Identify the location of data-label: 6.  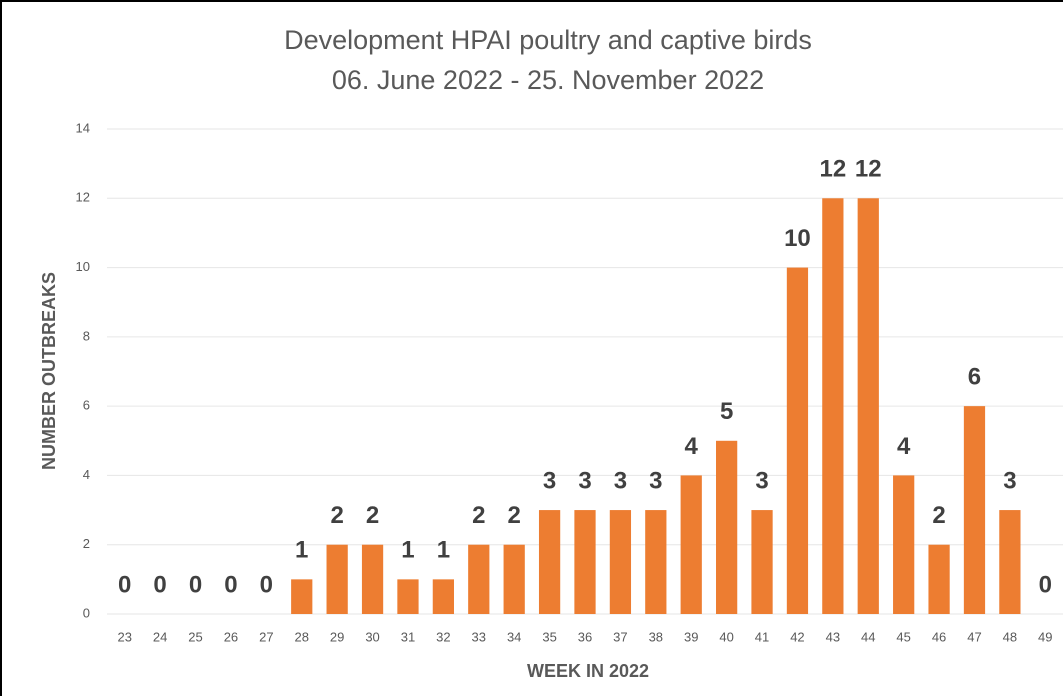
(974, 376).